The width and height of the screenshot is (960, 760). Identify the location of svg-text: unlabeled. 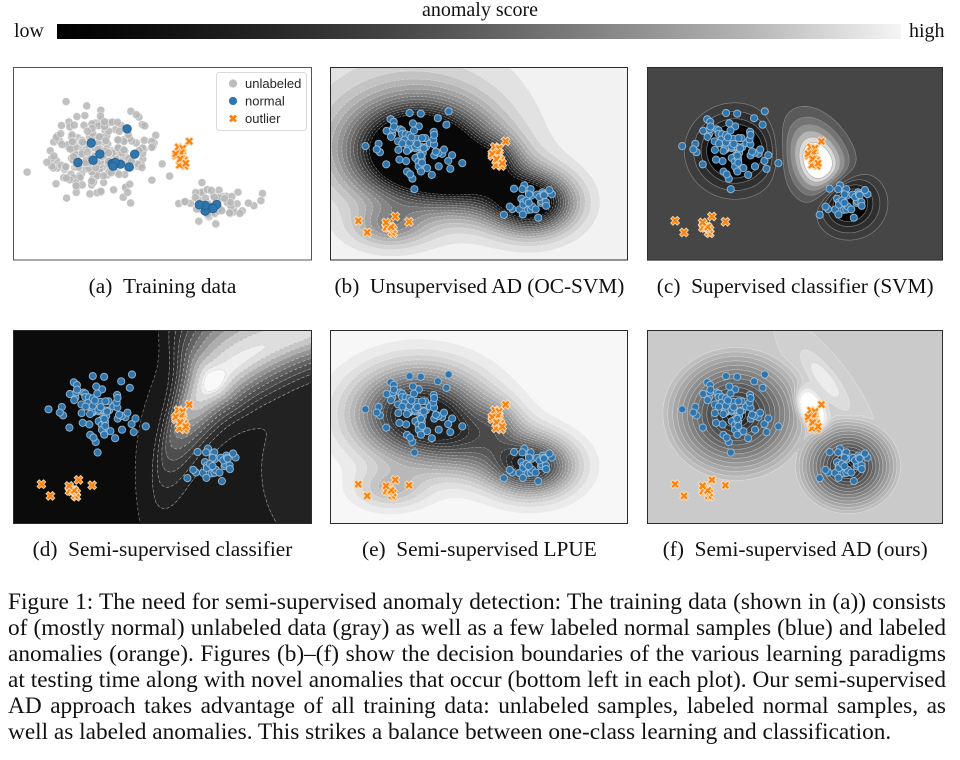
(273, 83).